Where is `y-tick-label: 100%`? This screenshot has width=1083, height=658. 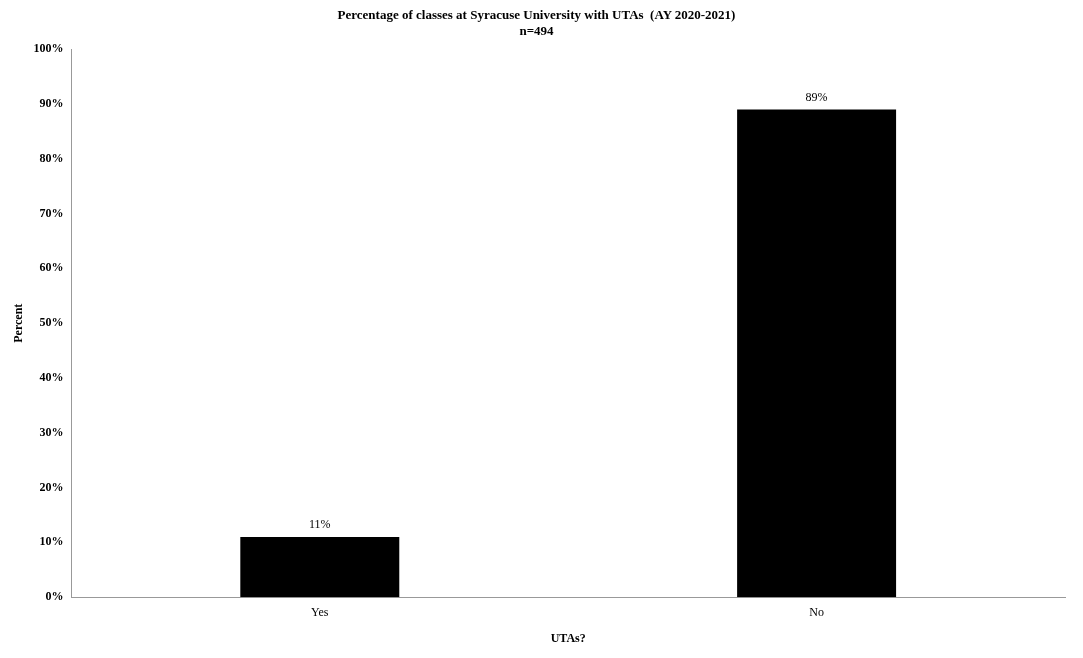
y-tick-label: 100% is located at coordinates (48, 48).